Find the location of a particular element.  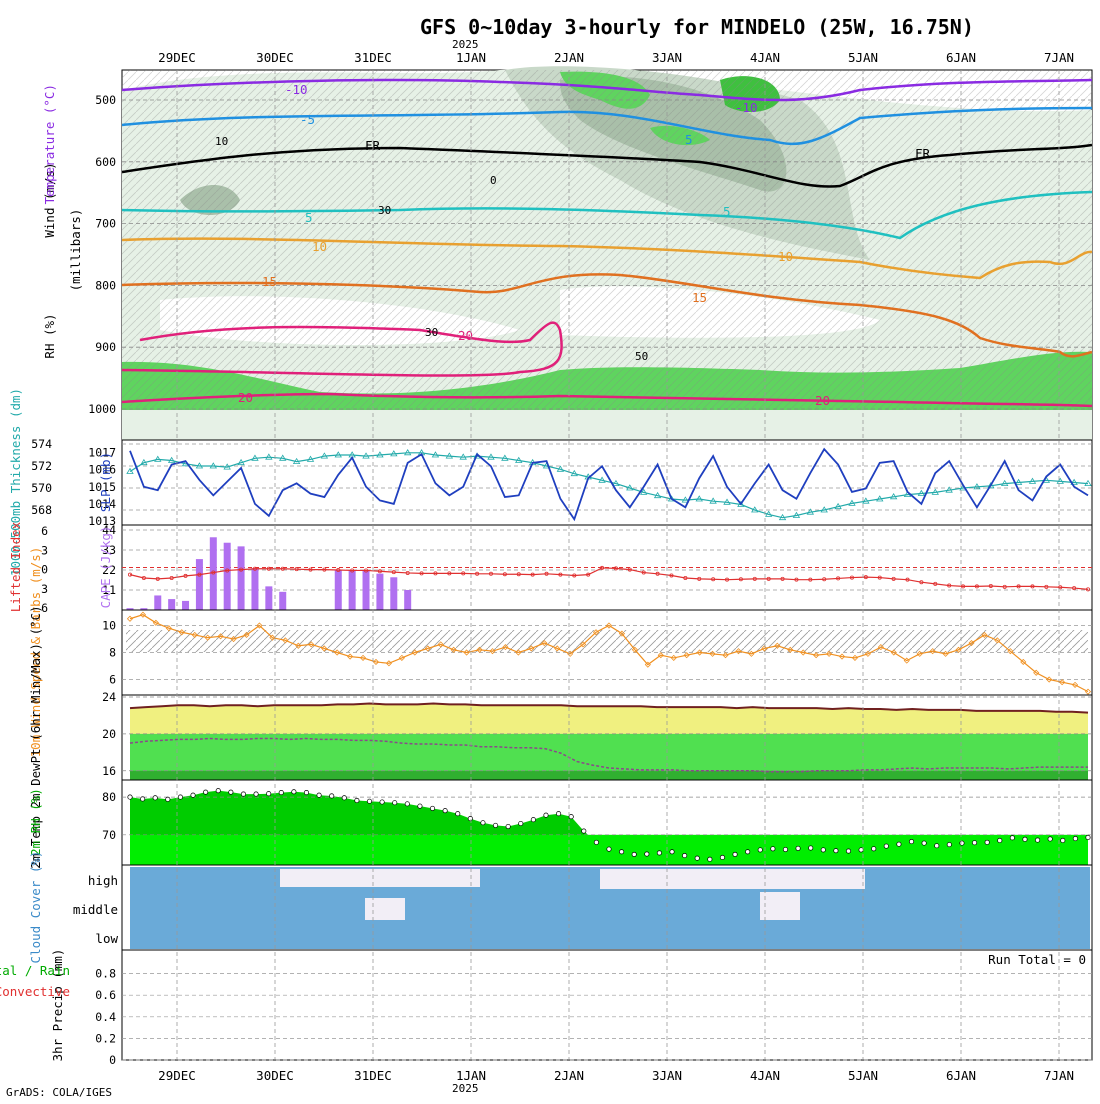

wind10m-barbs is located at coordinates (607, 641).